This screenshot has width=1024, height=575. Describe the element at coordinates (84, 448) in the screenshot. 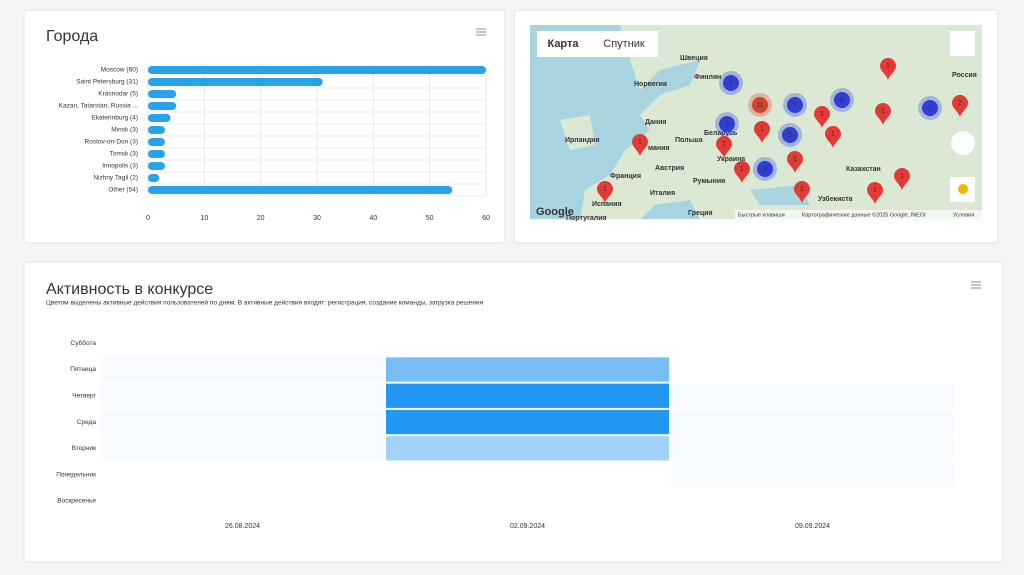

I see `y-tick-label: Вторник` at that location.